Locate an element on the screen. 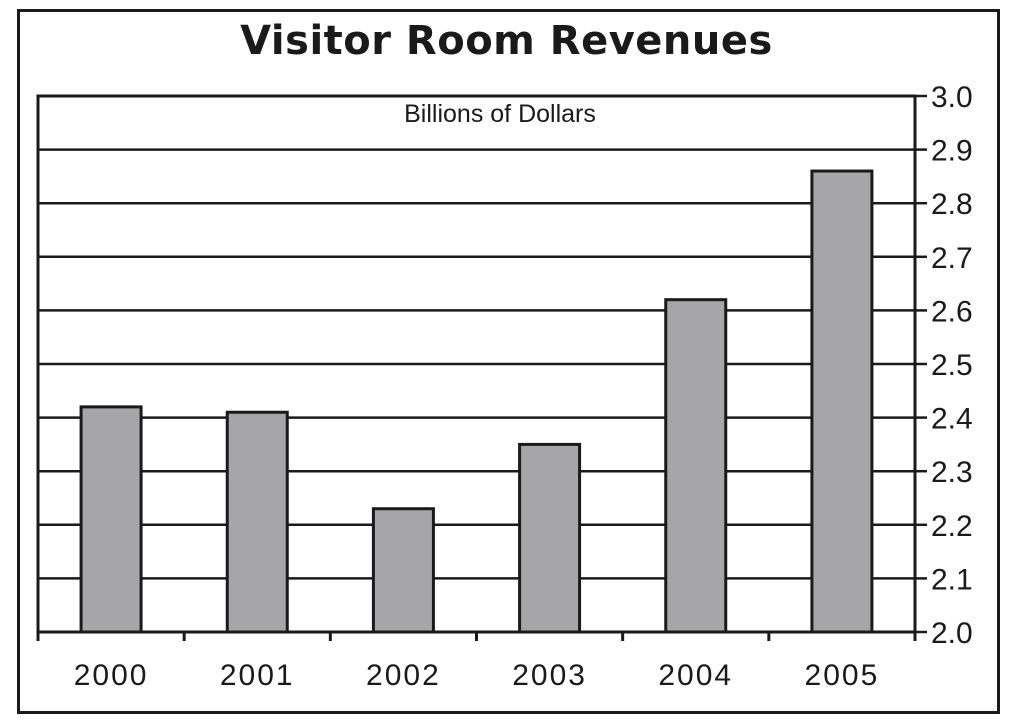  y-tick-label: 2.3 is located at coordinates (952, 472).